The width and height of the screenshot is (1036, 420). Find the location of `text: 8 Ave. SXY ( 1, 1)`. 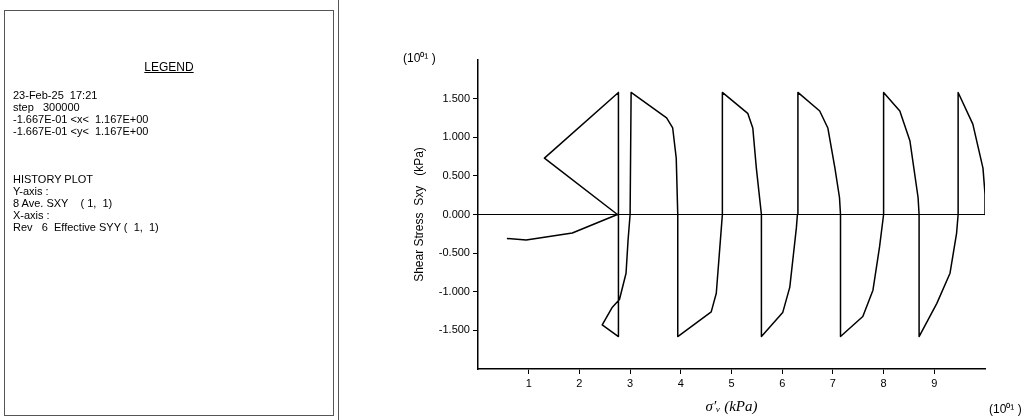

text: 8 Ave. SXY ( 1, 1) is located at coordinates (63, 203).